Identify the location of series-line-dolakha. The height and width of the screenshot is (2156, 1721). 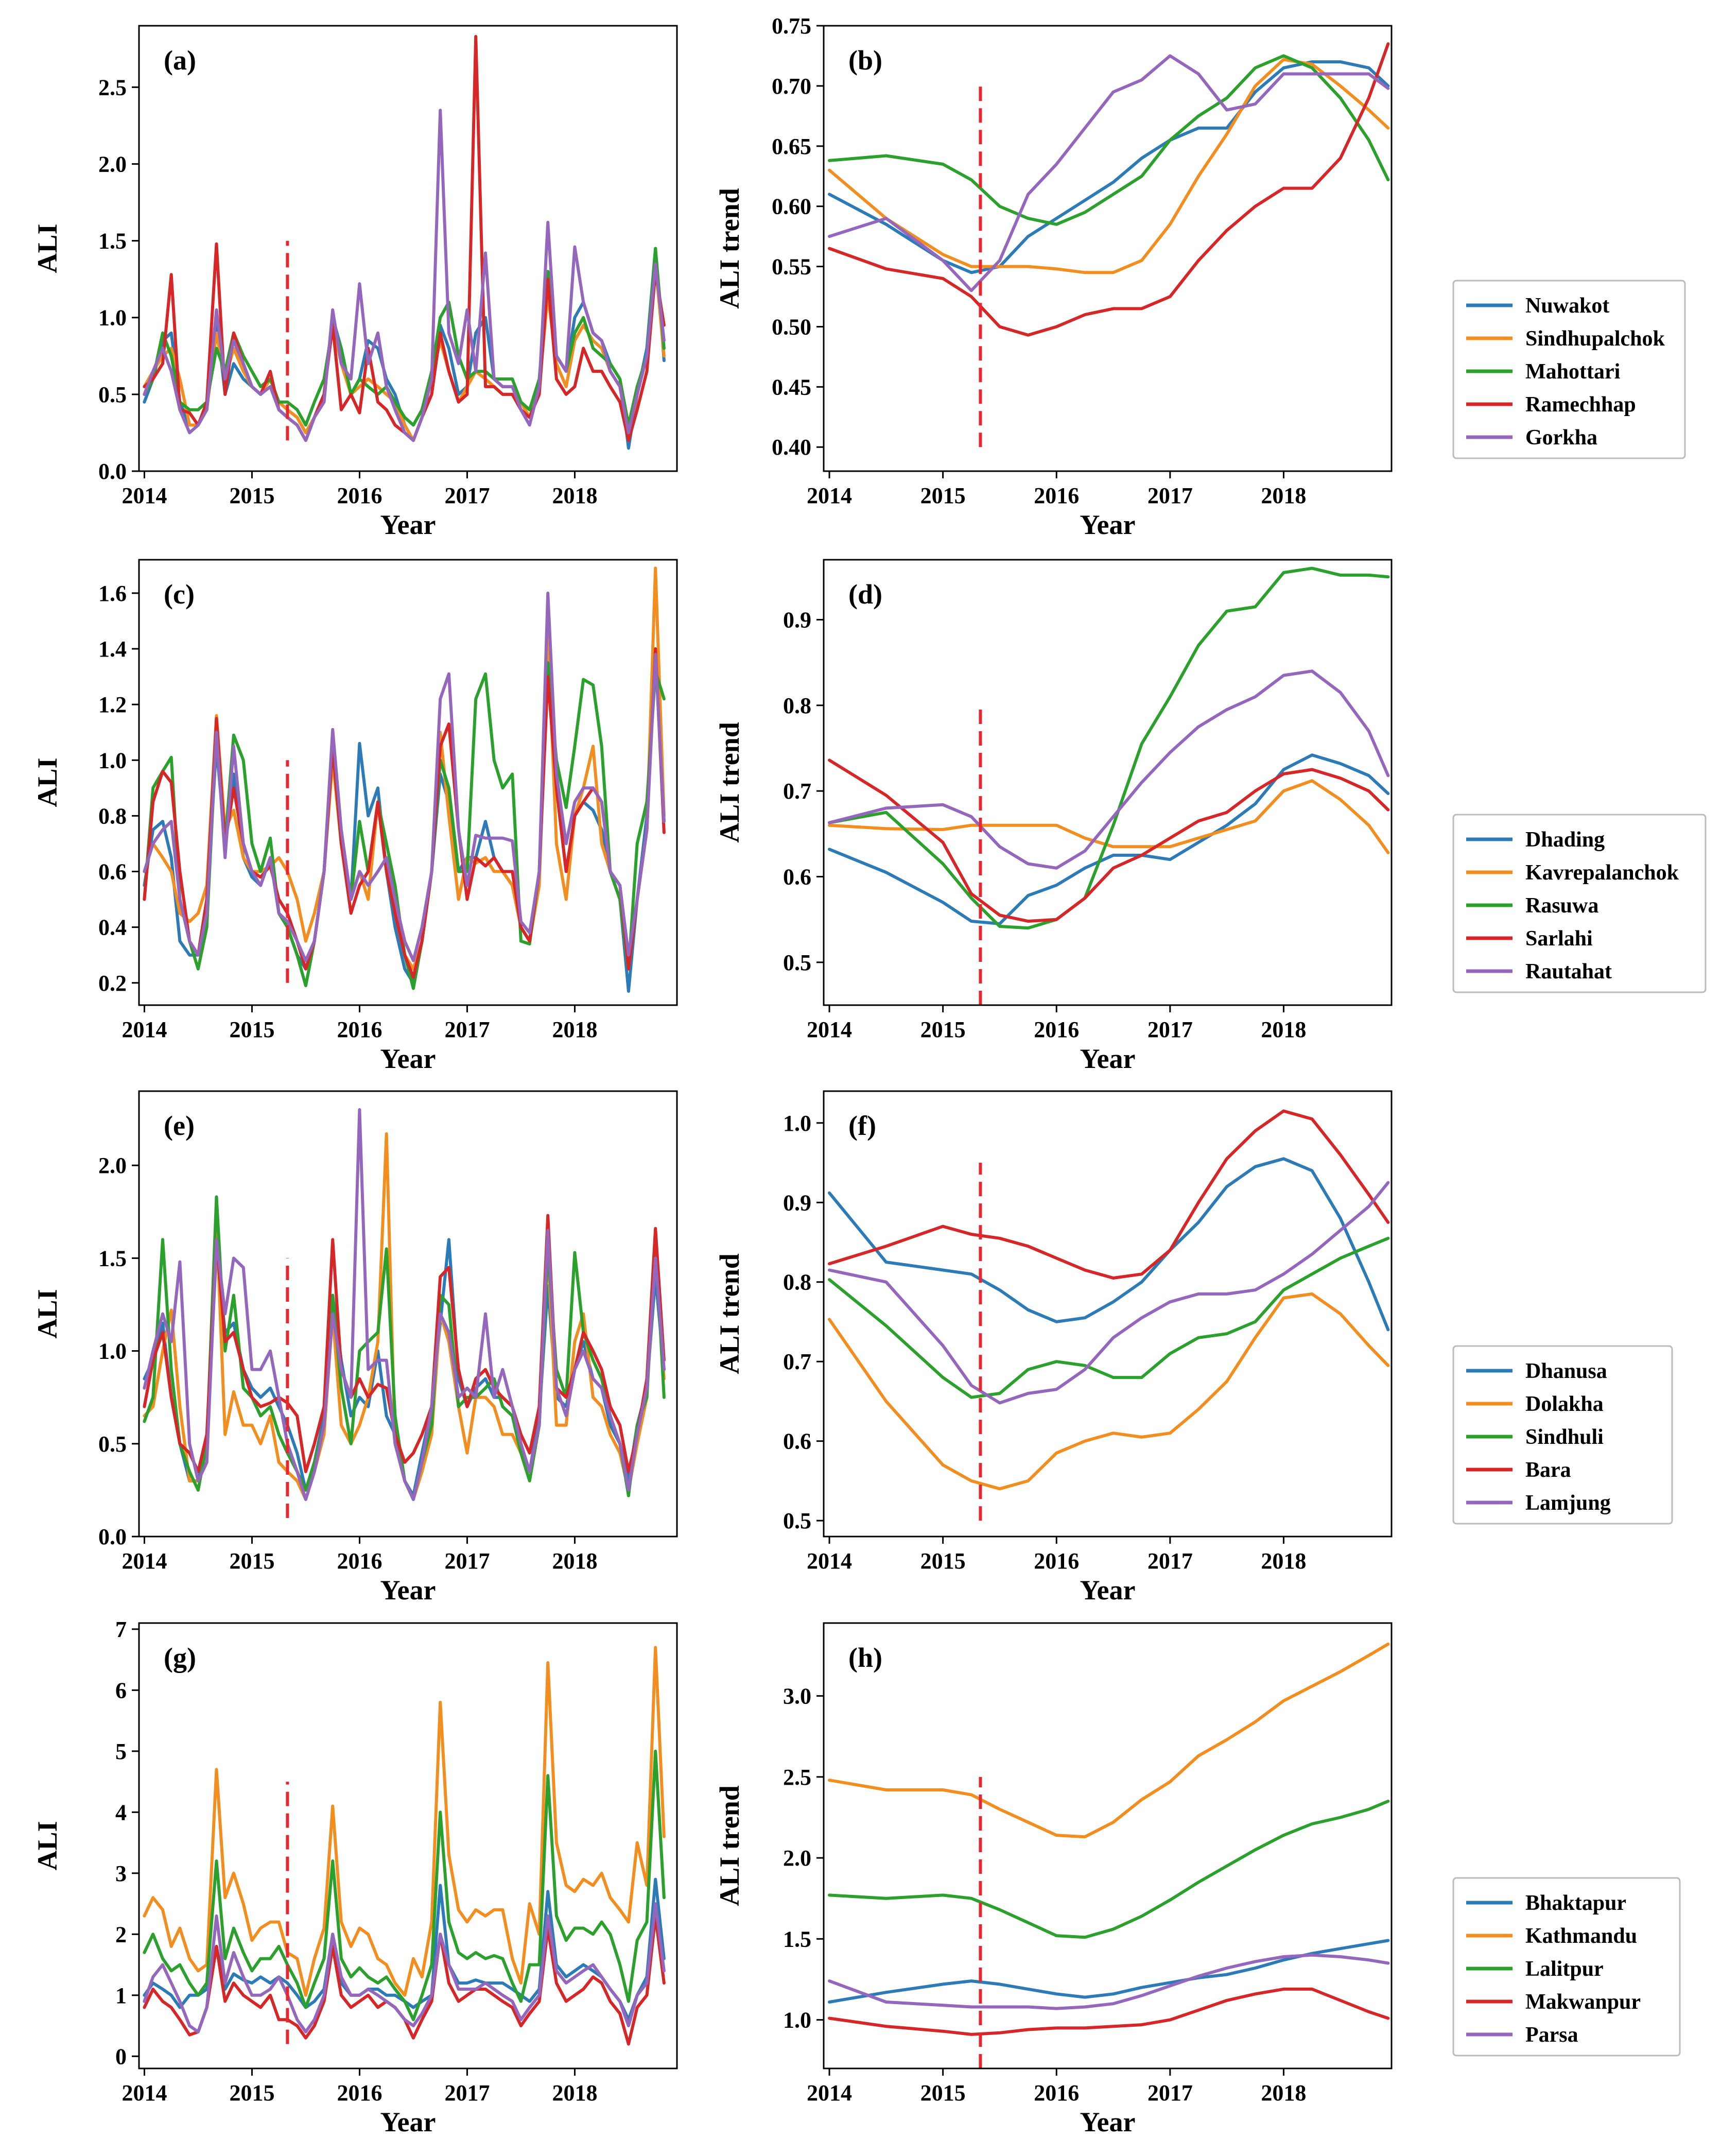
(1109, 1391).